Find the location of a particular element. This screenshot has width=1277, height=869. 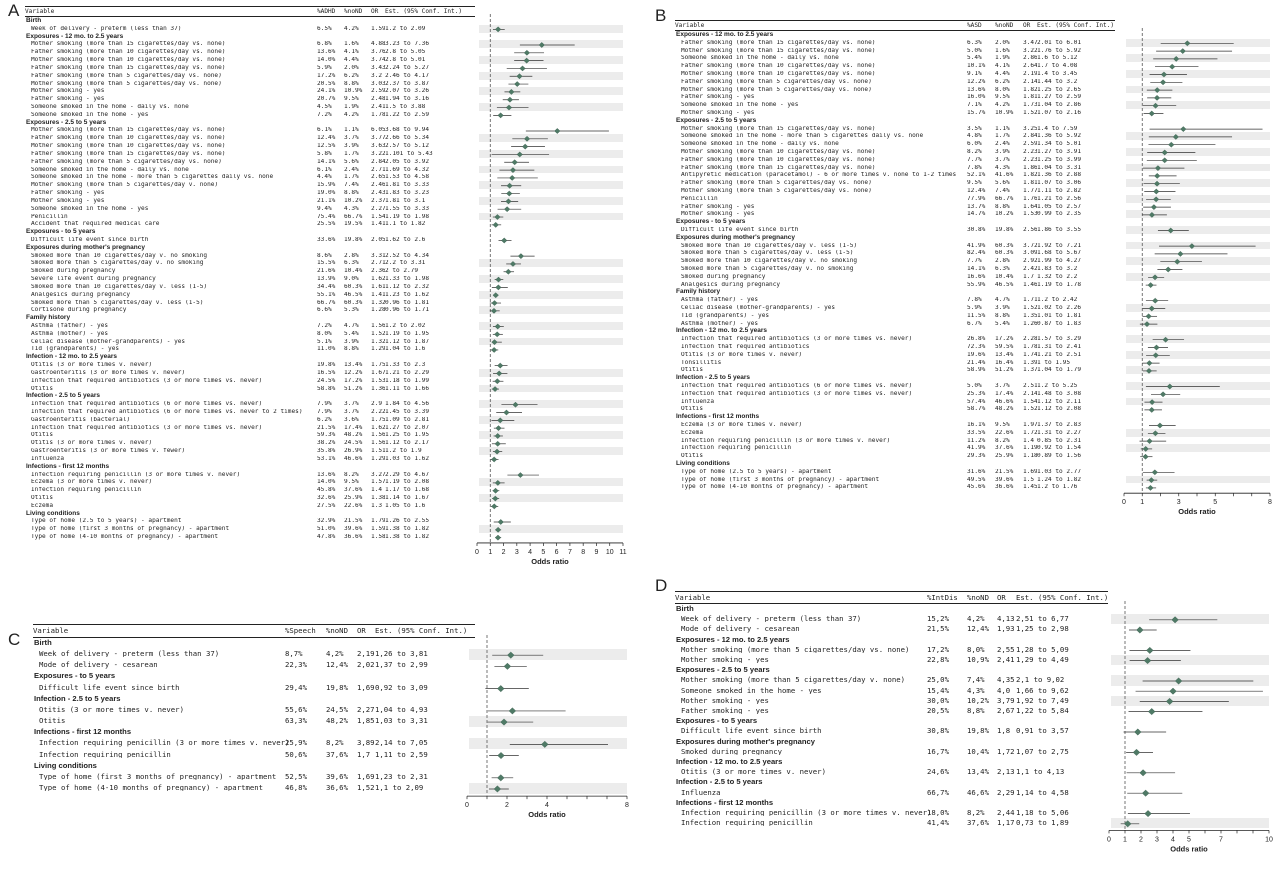

section-heading: Living conditions is located at coordinates (65, 765).